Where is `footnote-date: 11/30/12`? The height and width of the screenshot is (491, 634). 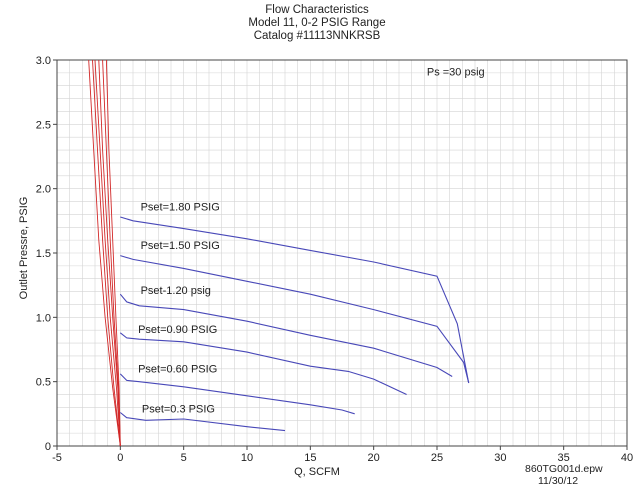 footnote-date: 11/30/12 is located at coordinates (558, 481).